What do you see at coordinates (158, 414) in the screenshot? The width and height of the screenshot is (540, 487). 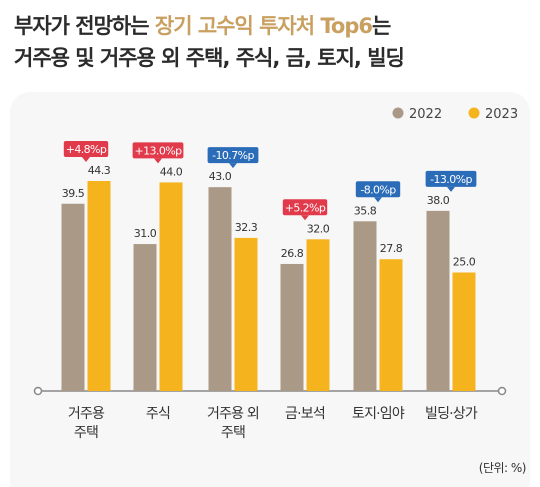 I see `category-label-2-line-1: 주식` at bounding box center [158, 414].